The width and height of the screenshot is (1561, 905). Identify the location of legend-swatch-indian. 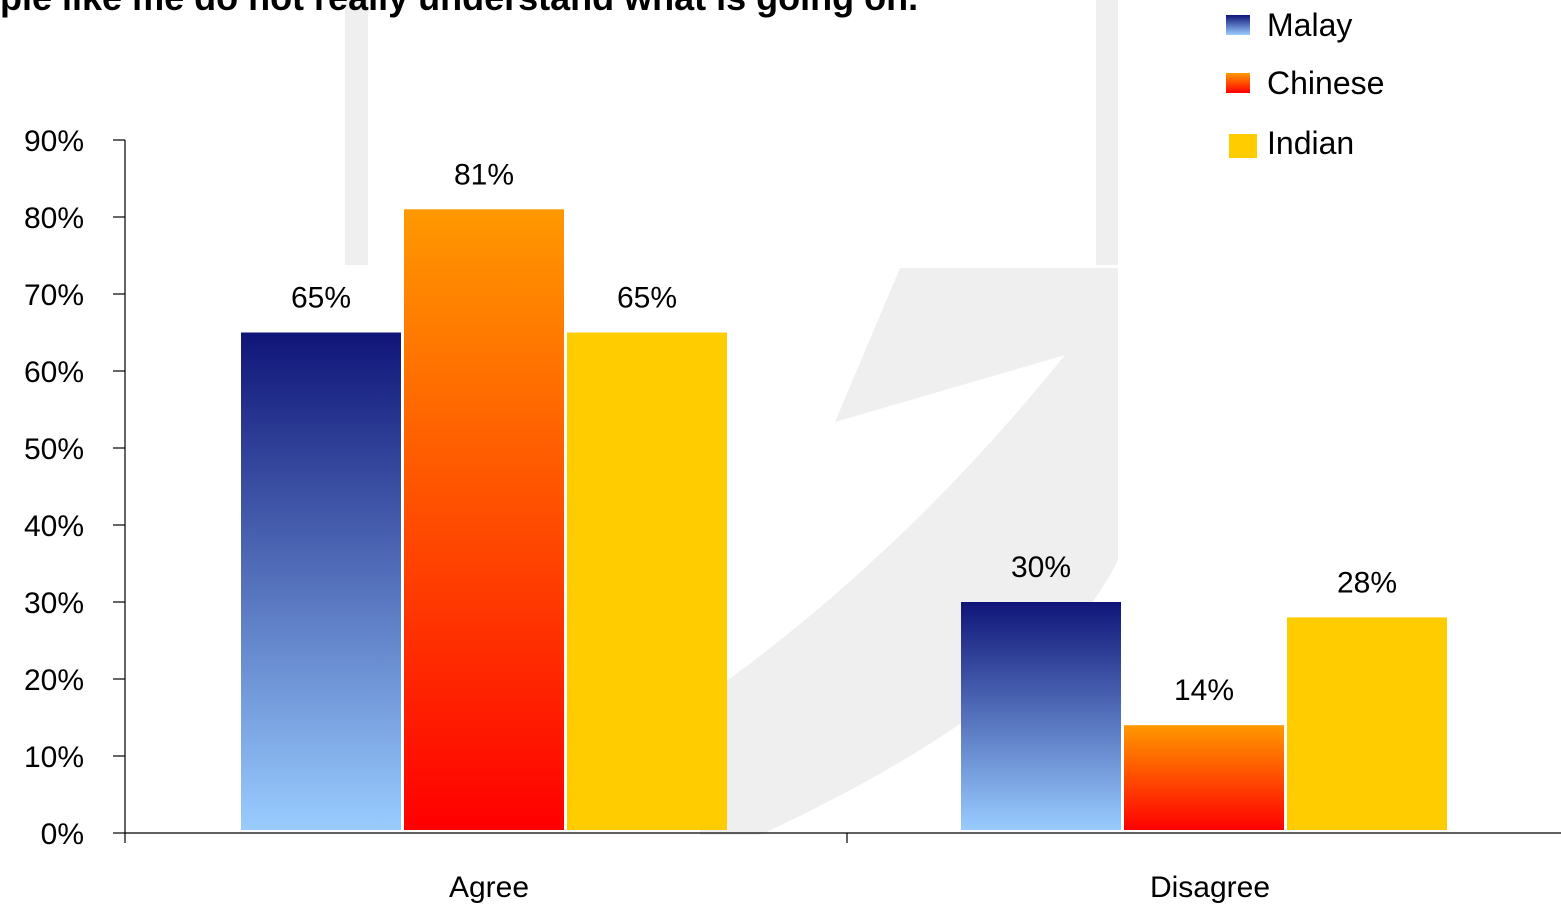
(1243, 146).